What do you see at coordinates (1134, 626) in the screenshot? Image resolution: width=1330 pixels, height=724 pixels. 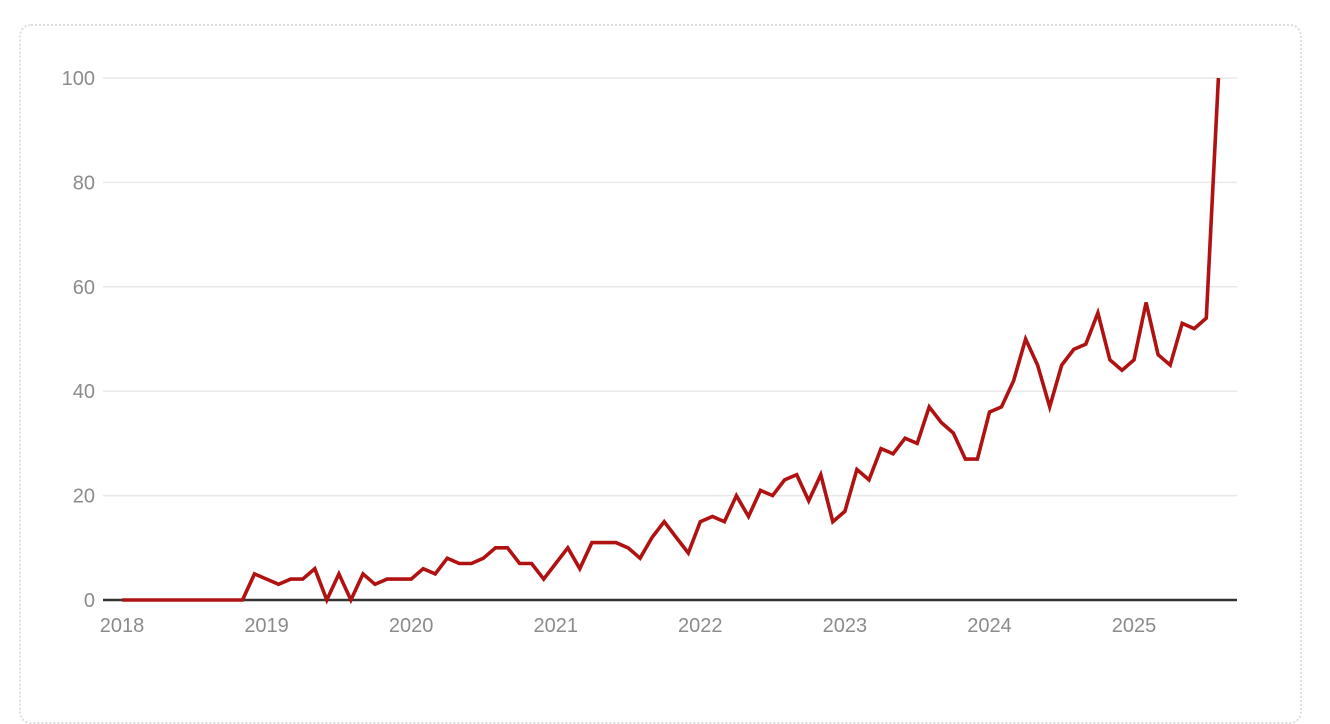 I see `x-axis-tick-label: 2025` at bounding box center [1134, 626].